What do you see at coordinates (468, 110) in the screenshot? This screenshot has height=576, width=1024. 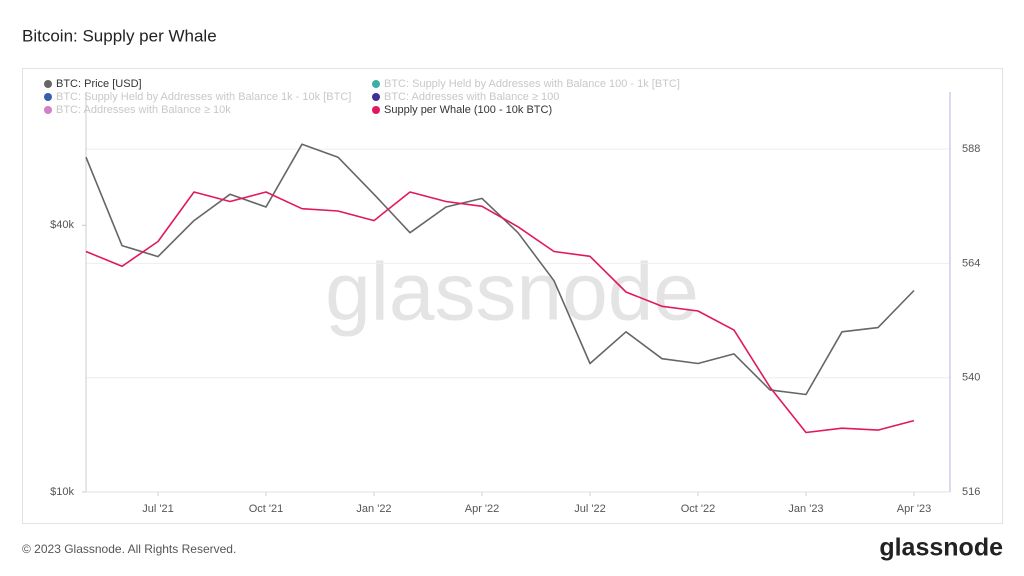 I see `legend-label: Supply per Whale (100 - 10k BTC)` at bounding box center [468, 110].